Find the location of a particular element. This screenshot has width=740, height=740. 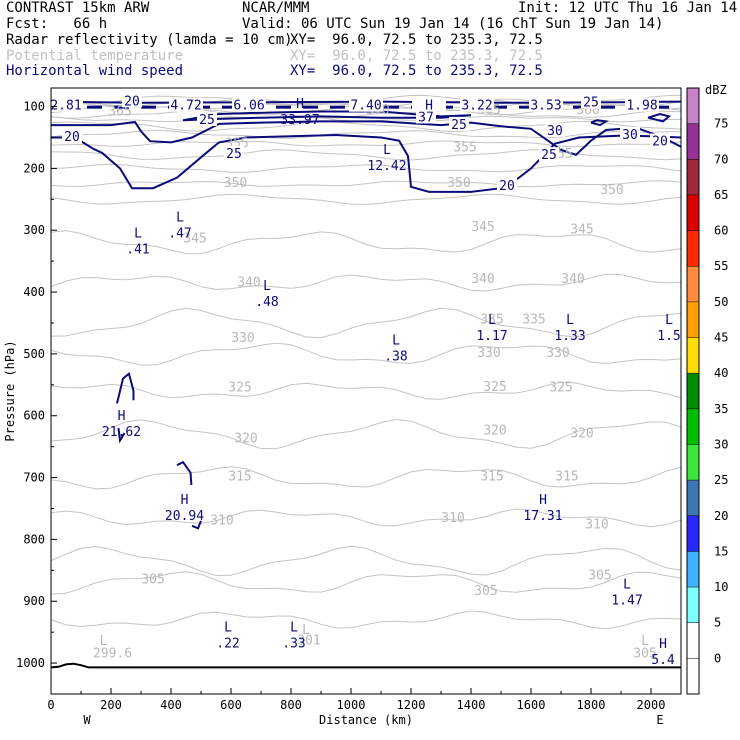

x-tick-label: 1800 is located at coordinates (591, 705).